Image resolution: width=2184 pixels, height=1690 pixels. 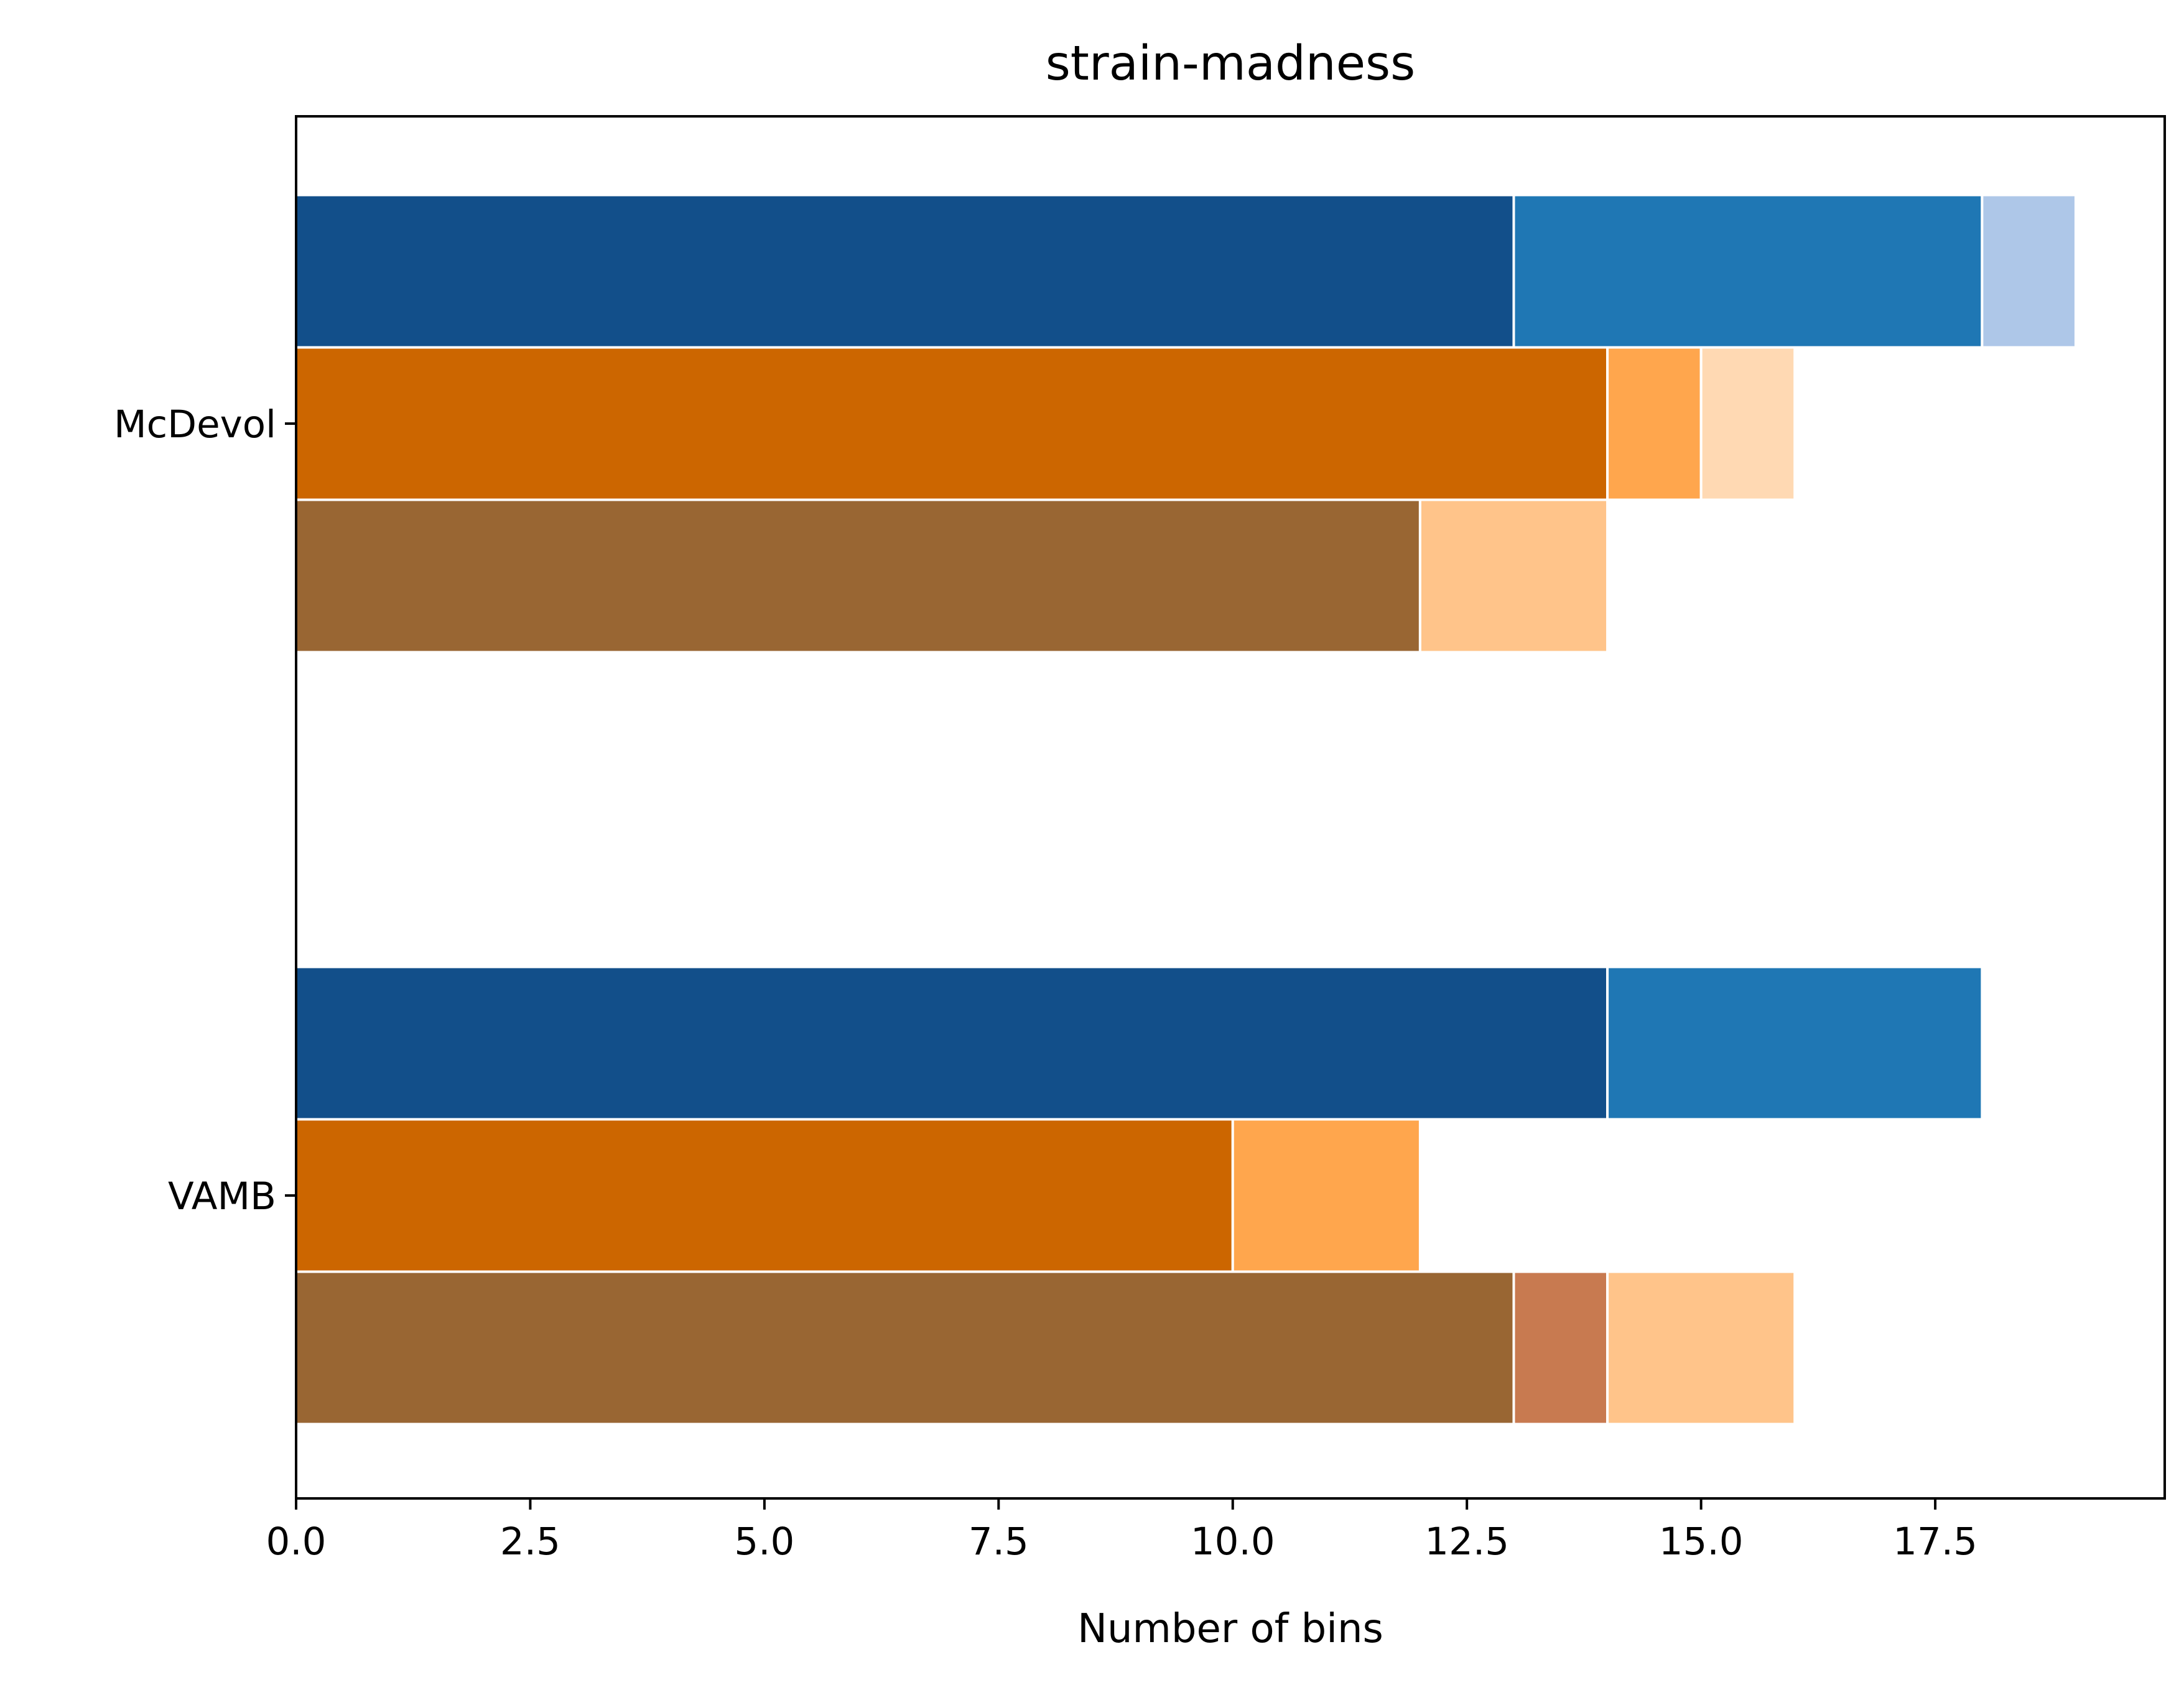 I want to click on x-axis: 0.0 2.5 5.0 7.5 10.0 12.5 15.0 17.5, so click(x=1121, y=1531).